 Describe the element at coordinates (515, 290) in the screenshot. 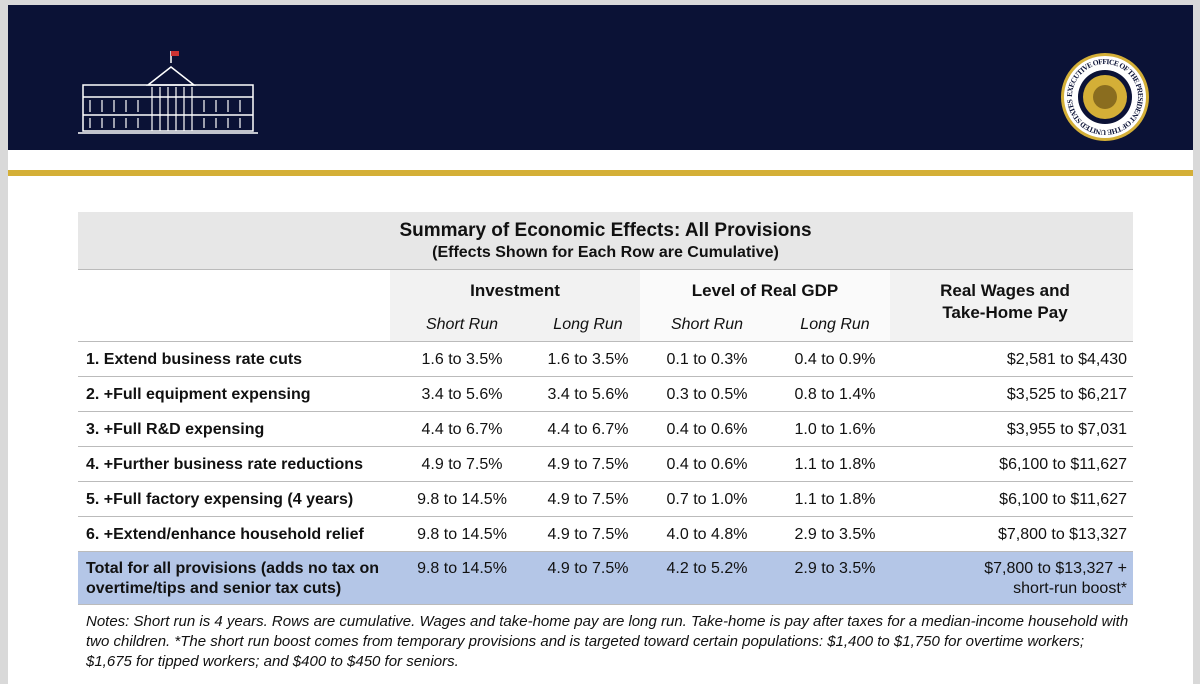

I see `group-header: Investment` at that location.